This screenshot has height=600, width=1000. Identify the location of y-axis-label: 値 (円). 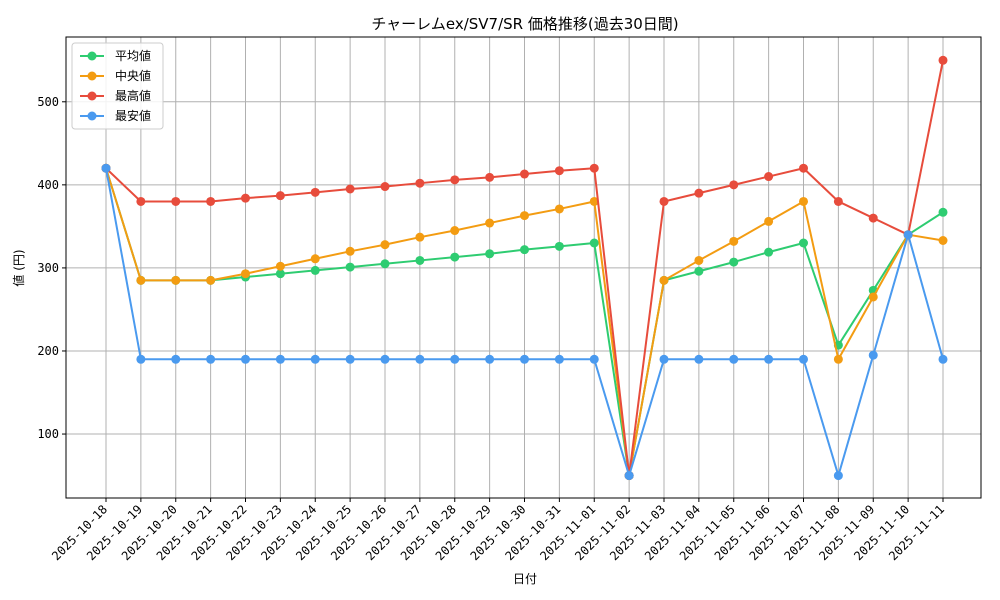
(18, 267).